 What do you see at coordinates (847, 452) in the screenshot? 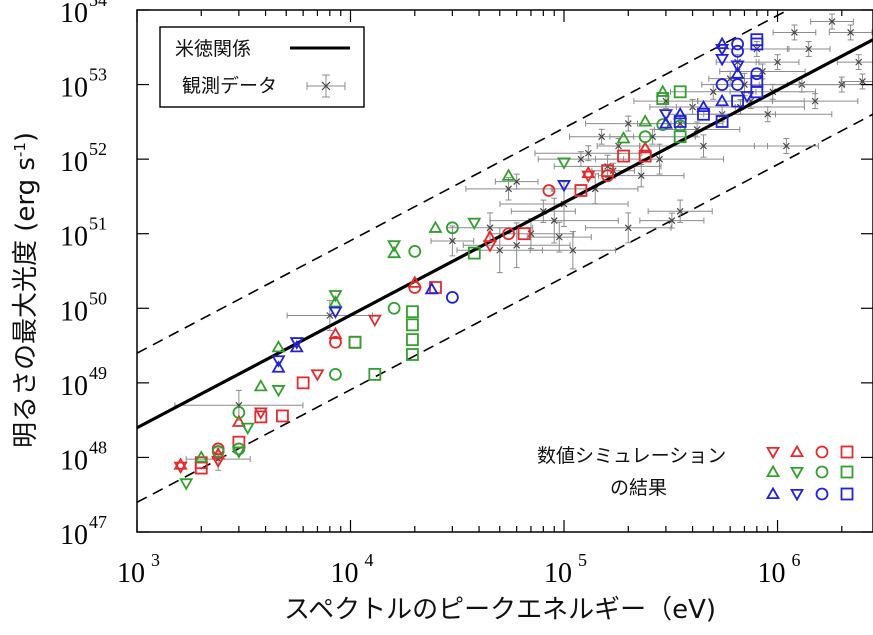
I see `sim-key-red-square` at bounding box center [847, 452].